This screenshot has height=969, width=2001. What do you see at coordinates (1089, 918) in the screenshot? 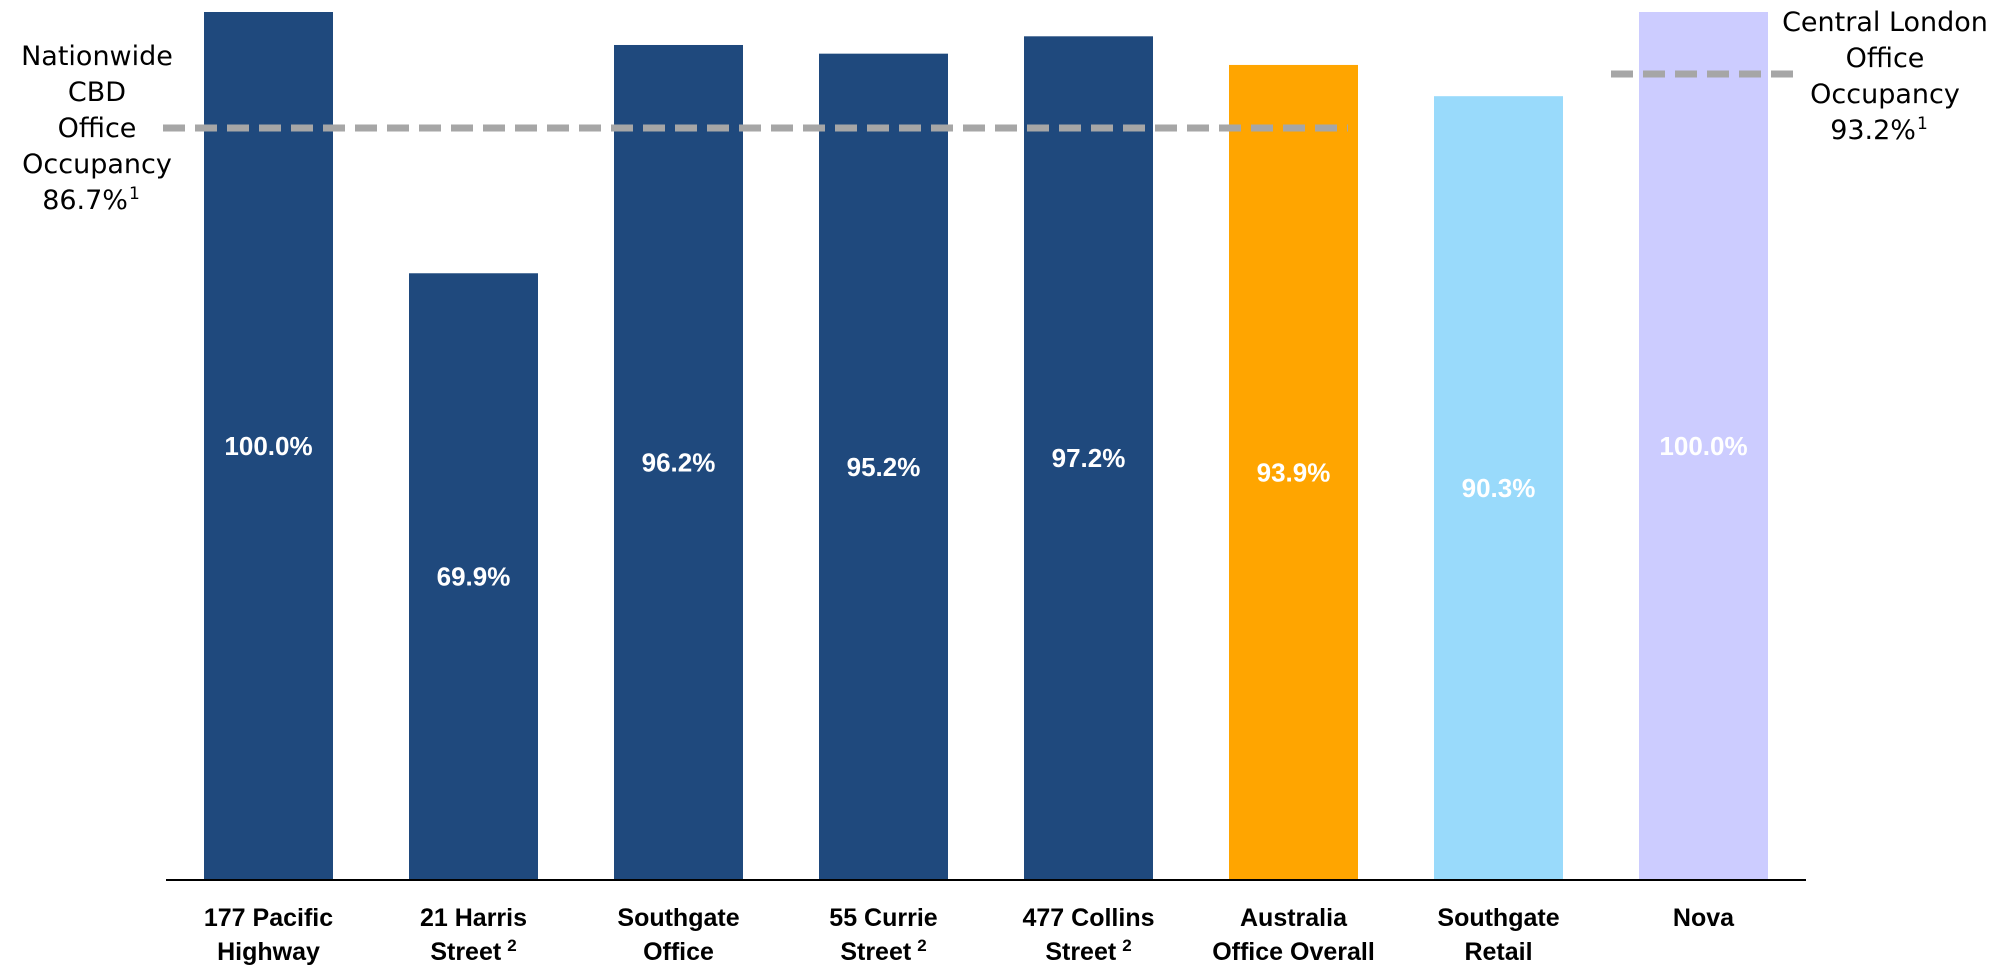
I see `category-label-line: 477 Collins` at bounding box center [1089, 918].